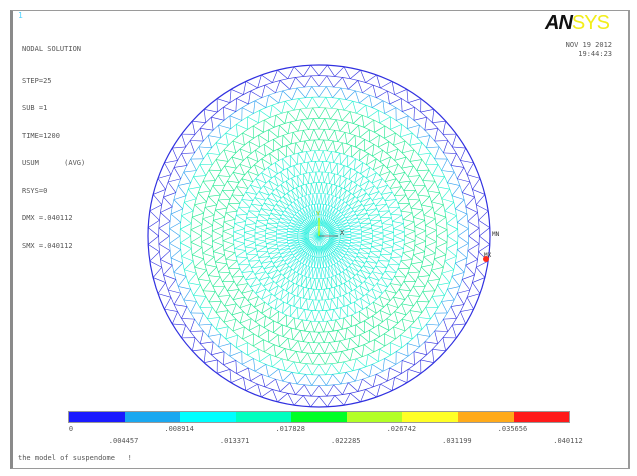 Image resolution: width=637 pixels, height=476 pixels. Describe the element at coordinates (342, 233) in the screenshot. I see `axis-x-label: X` at that location.